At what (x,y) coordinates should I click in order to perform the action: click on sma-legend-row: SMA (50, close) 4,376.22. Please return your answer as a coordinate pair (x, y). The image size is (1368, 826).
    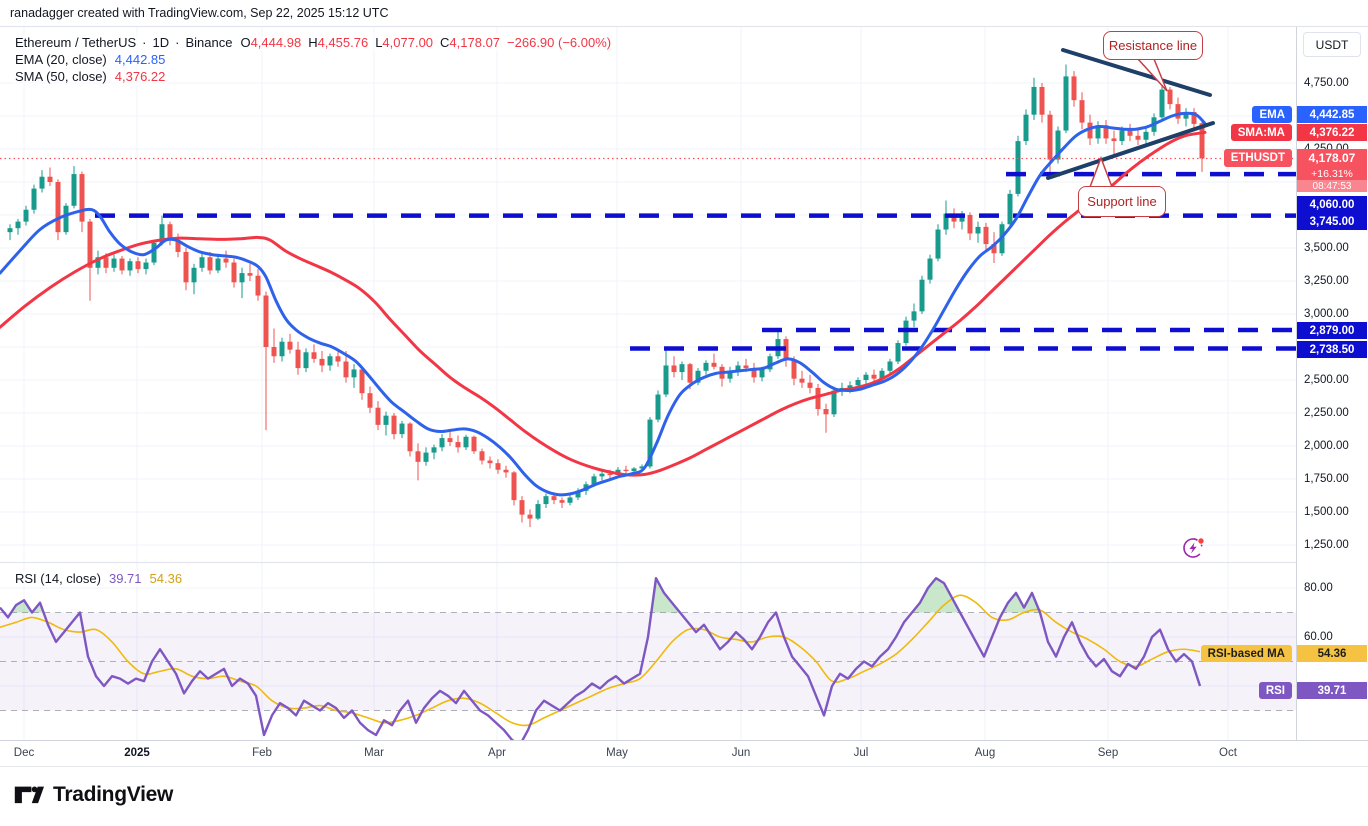
    Looking at the image, I should click on (90, 76).